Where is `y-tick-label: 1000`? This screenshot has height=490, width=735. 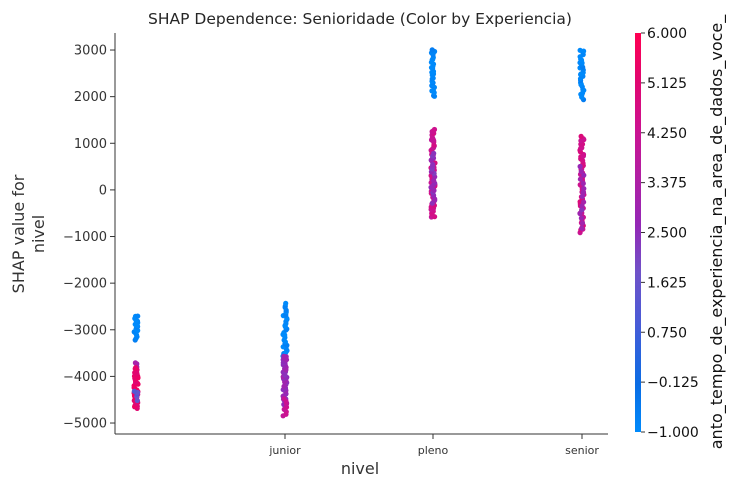
y-tick-label: 1000 is located at coordinates (90, 144).